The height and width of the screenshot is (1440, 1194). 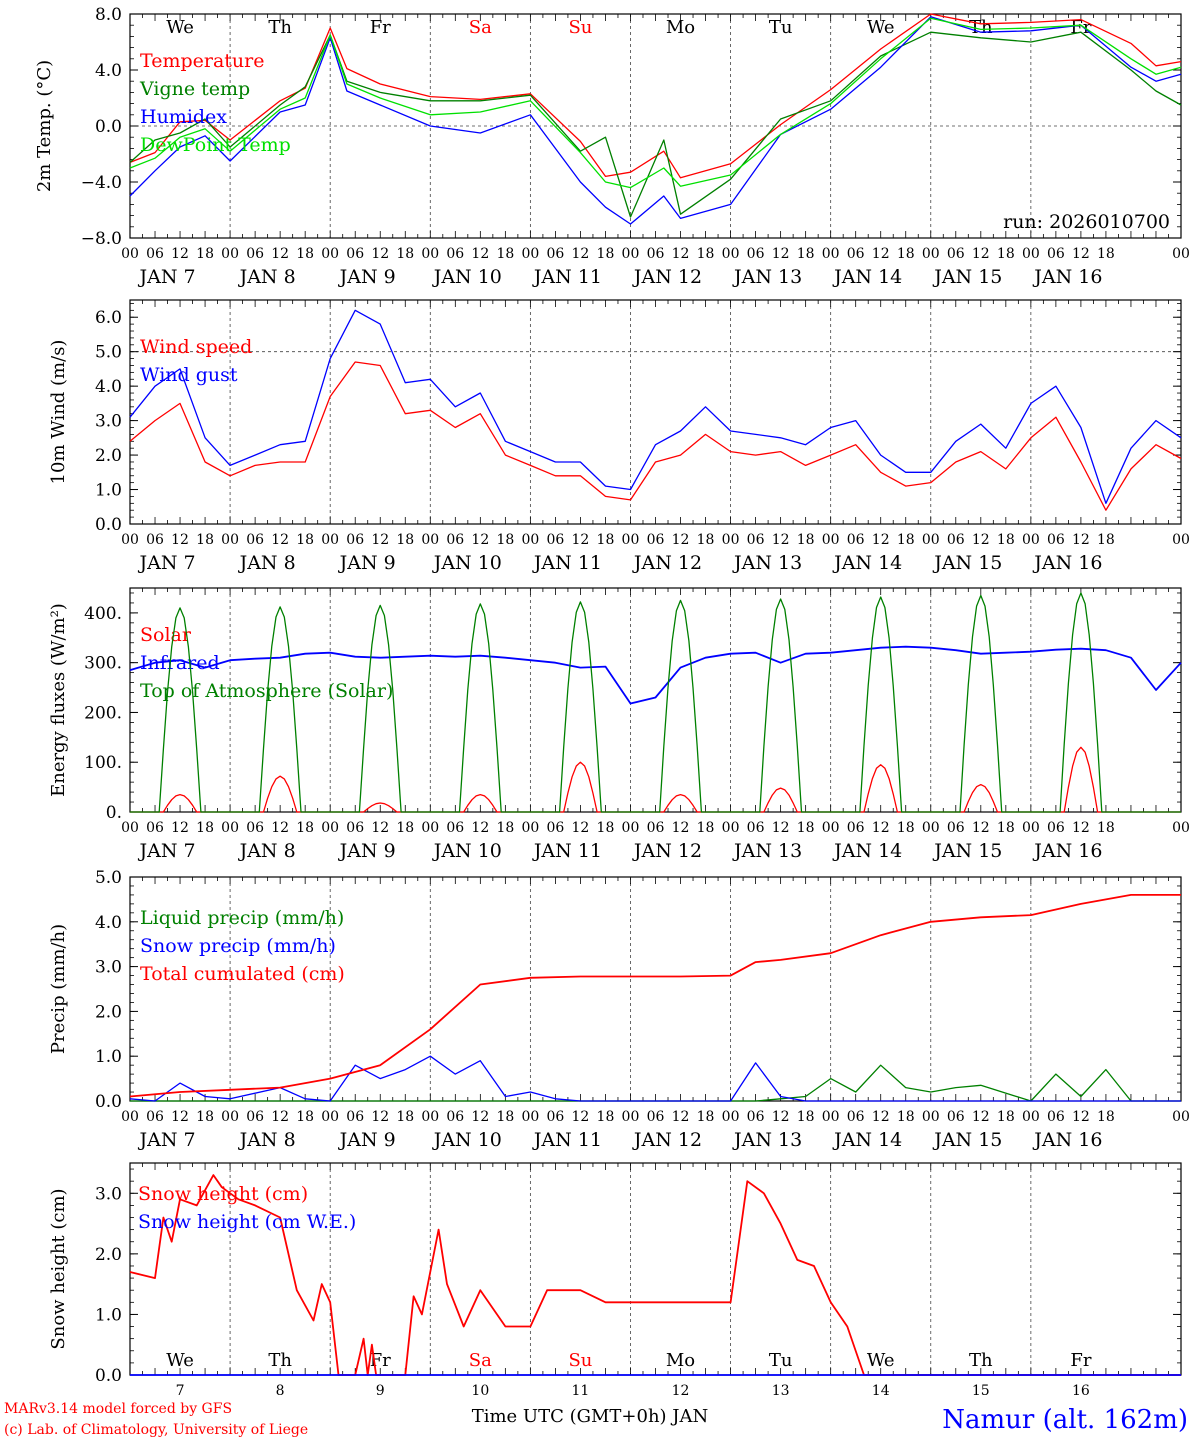 What do you see at coordinates (655, 436) in the screenshot?
I see `series-line-wind-speed` at bounding box center [655, 436].